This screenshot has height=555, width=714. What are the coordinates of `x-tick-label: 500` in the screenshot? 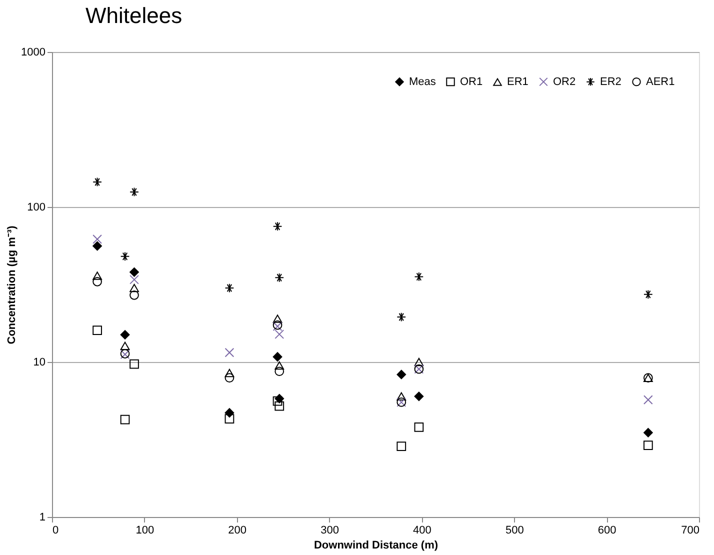 It's located at (514, 530).